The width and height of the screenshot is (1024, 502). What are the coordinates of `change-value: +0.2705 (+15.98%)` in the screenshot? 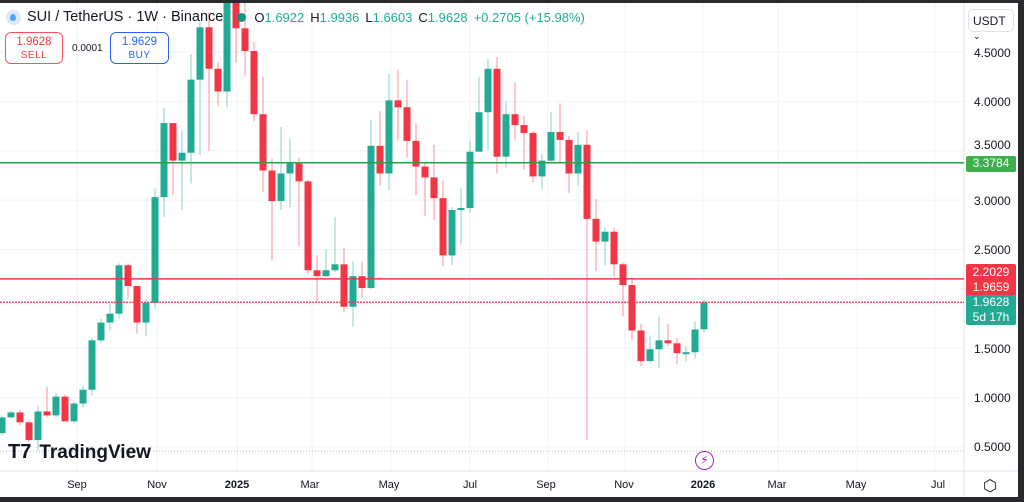 It's located at (529, 17).